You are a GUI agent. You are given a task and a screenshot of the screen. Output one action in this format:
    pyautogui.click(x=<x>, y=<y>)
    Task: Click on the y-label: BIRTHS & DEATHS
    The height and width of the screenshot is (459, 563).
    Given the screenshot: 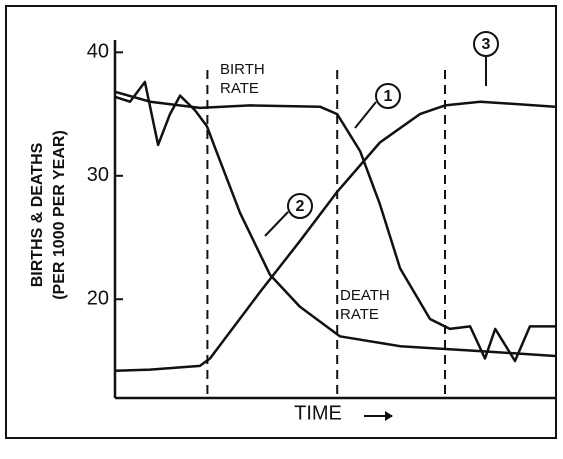 What is the action you would take?
    pyautogui.click(x=37, y=214)
    